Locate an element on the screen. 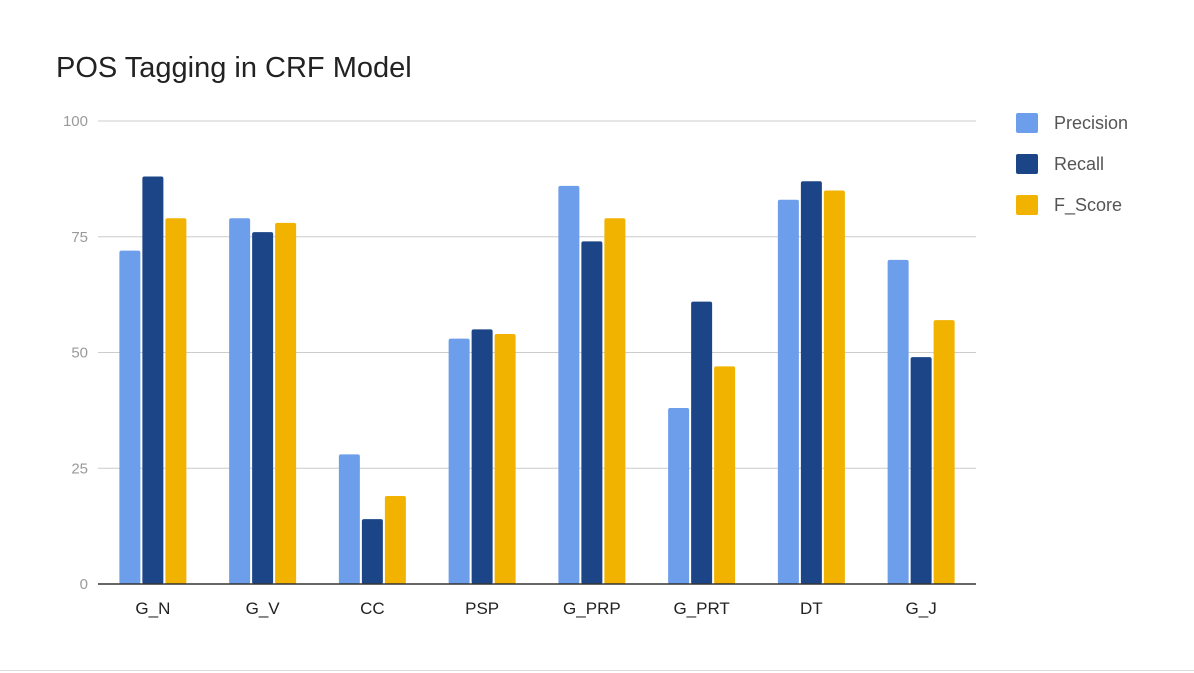 Image resolution: width=1194 pixels, height=673 pixels. bar-recall-g_n is located at coordinates (153, 380).